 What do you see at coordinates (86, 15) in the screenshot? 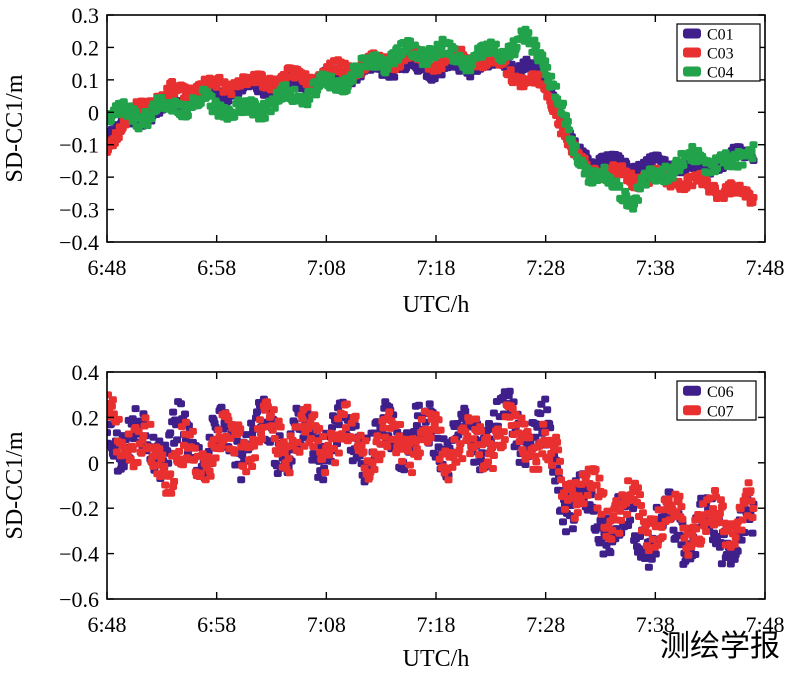
I see `top-ytick-label: 0.3` at bounding box center [86, 15].